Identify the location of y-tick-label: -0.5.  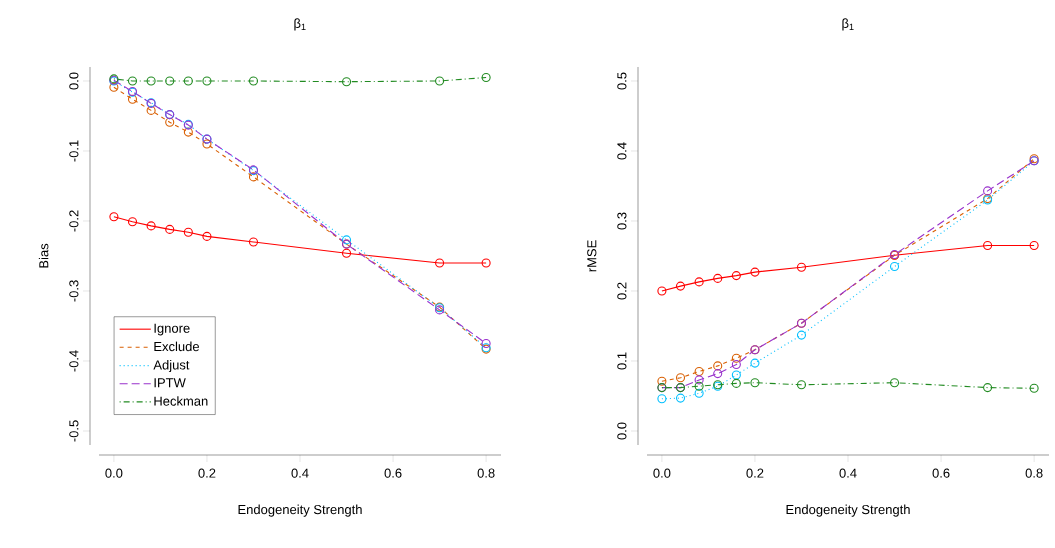
(74, 431).